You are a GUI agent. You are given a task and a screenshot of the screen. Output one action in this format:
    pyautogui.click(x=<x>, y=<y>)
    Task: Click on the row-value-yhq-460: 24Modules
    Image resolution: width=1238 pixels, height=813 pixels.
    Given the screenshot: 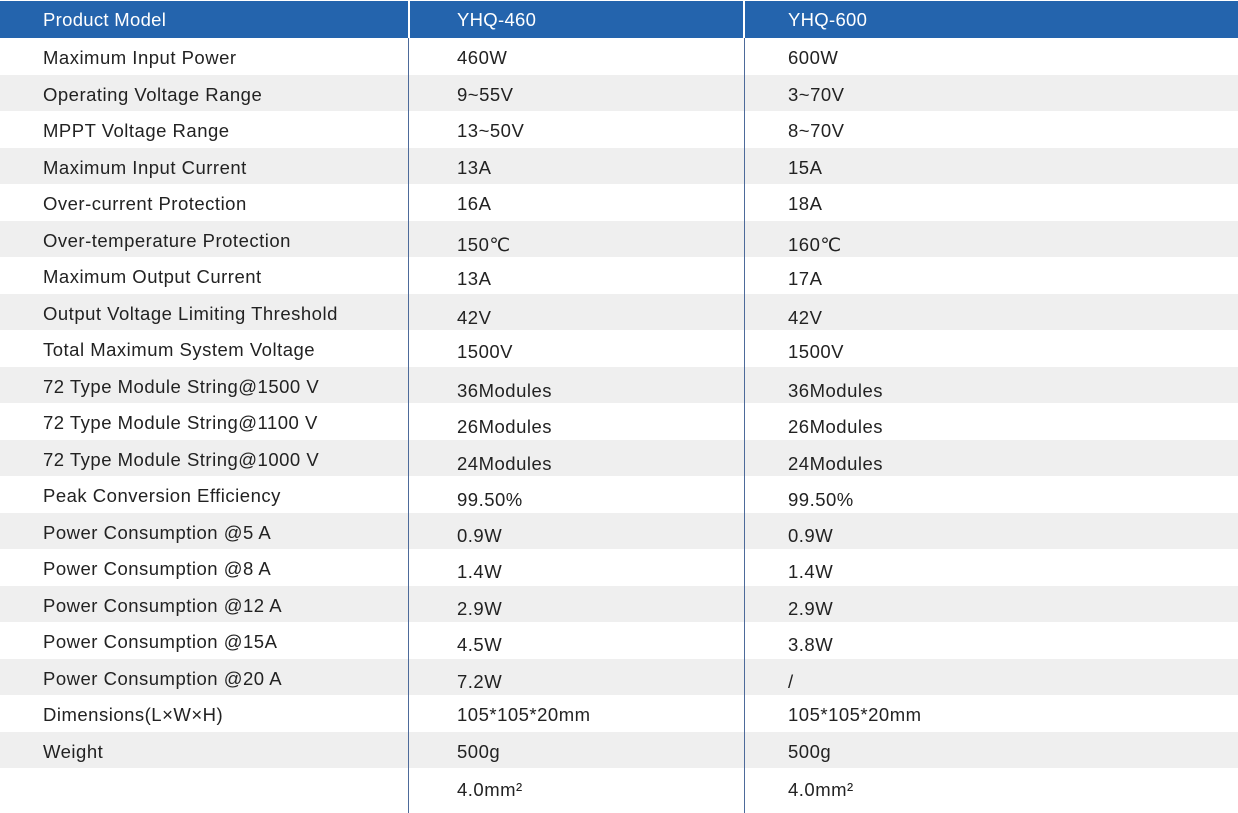 What is the action you would take?
    pyautogui.click(x=505, y=463)
    